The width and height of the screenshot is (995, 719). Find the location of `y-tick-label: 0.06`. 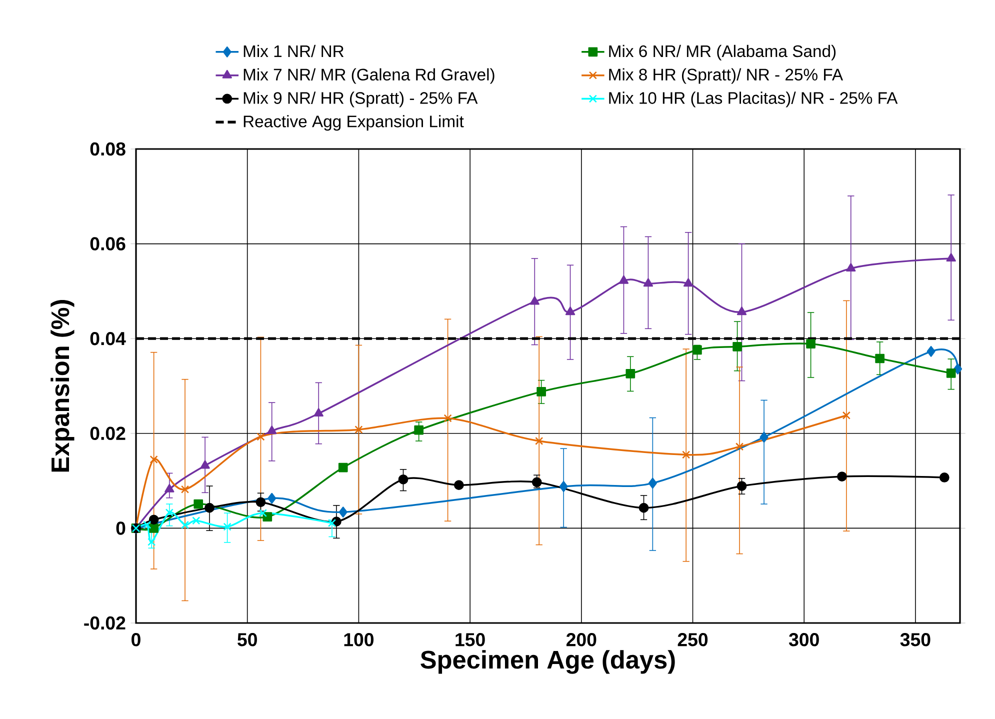

y-tick-label: 0.06 is located at coordinates (108, 243).